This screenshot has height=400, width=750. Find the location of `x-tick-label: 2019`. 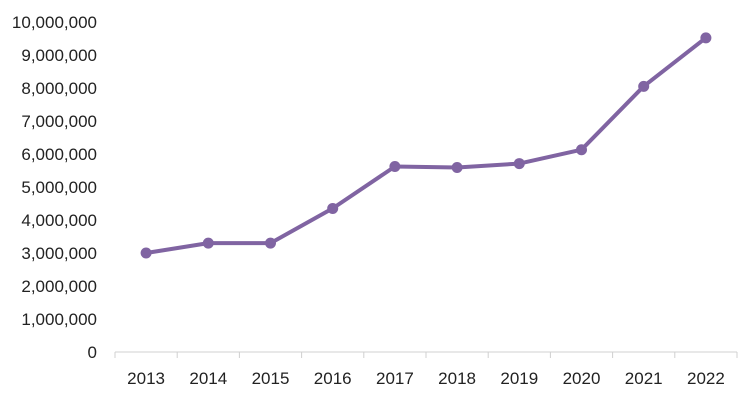

x-tick-label: 2019 is located at coordinates (519, 378).